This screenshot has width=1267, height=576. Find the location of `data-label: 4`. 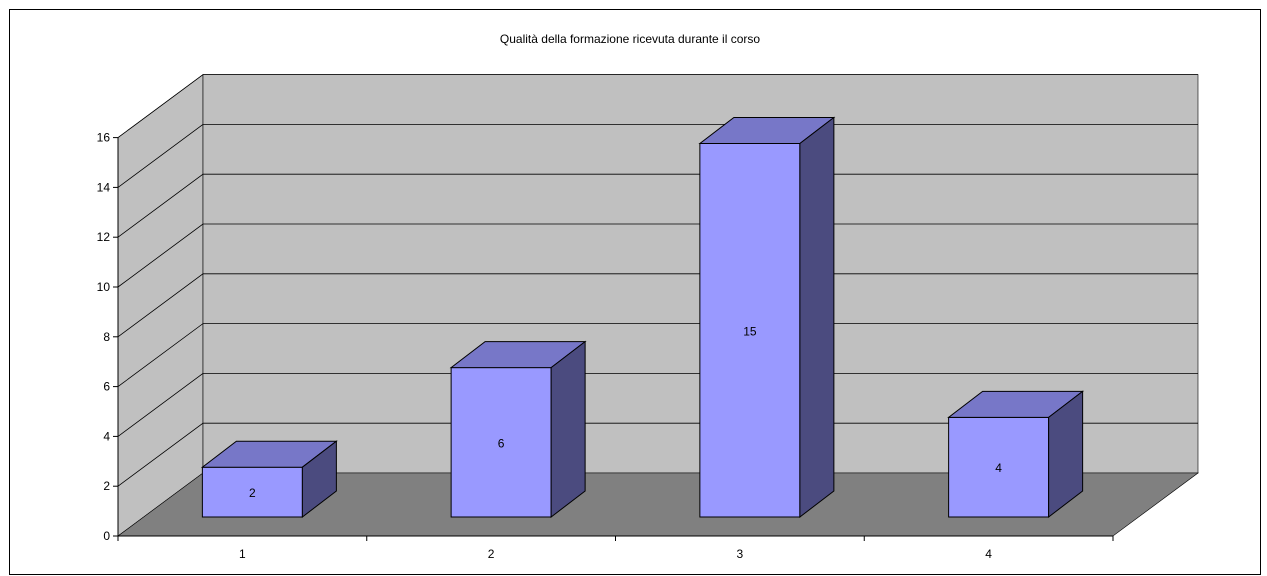

data-label: 4 is located at coordinates (998, 468).